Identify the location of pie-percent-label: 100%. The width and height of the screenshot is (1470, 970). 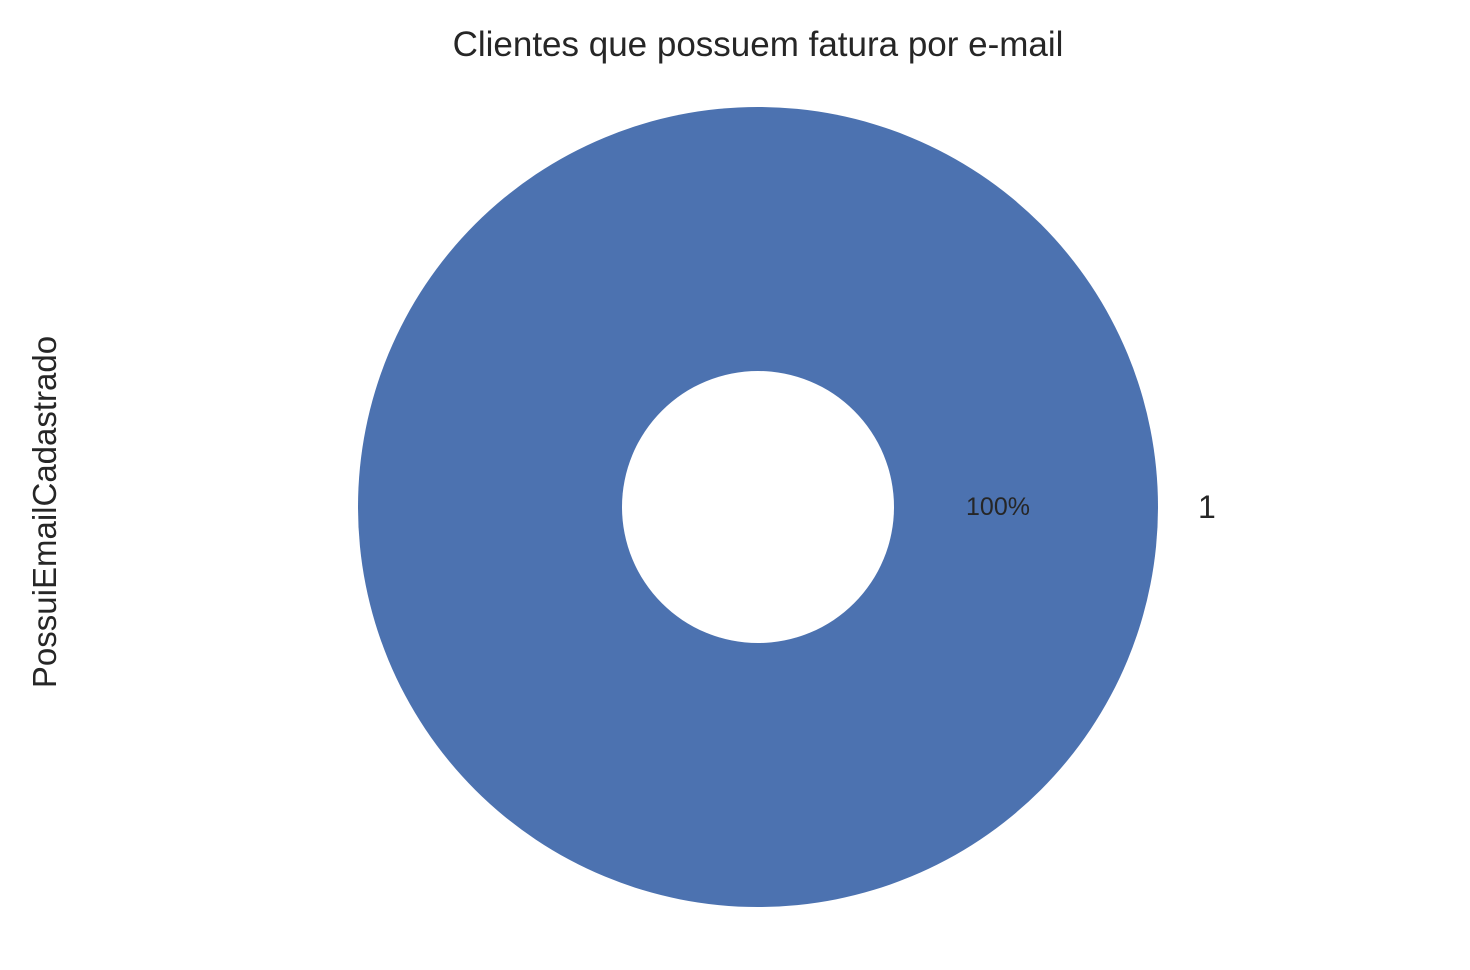
(998, 507).